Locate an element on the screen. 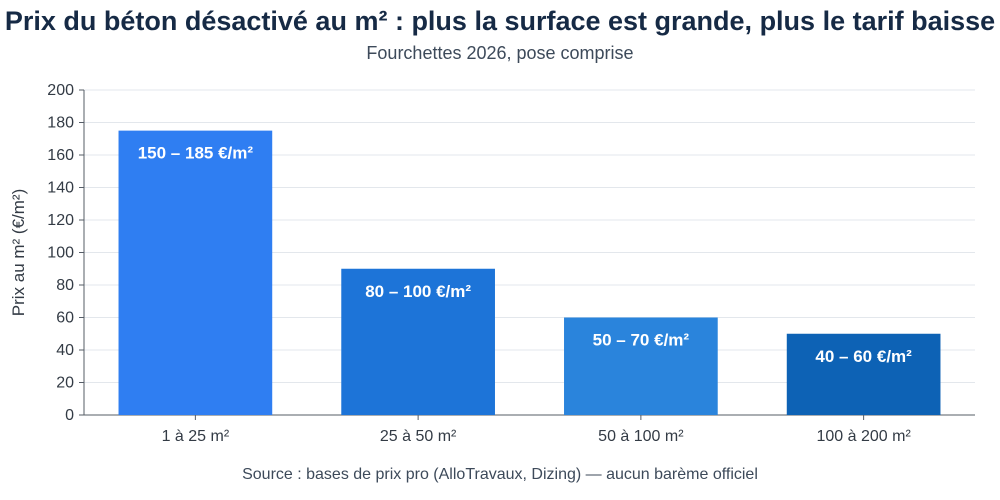 The height and width of the screenshot is (500, 1000). x-tick-label: 25 à 50 m² is located at coordinates (418, 436).